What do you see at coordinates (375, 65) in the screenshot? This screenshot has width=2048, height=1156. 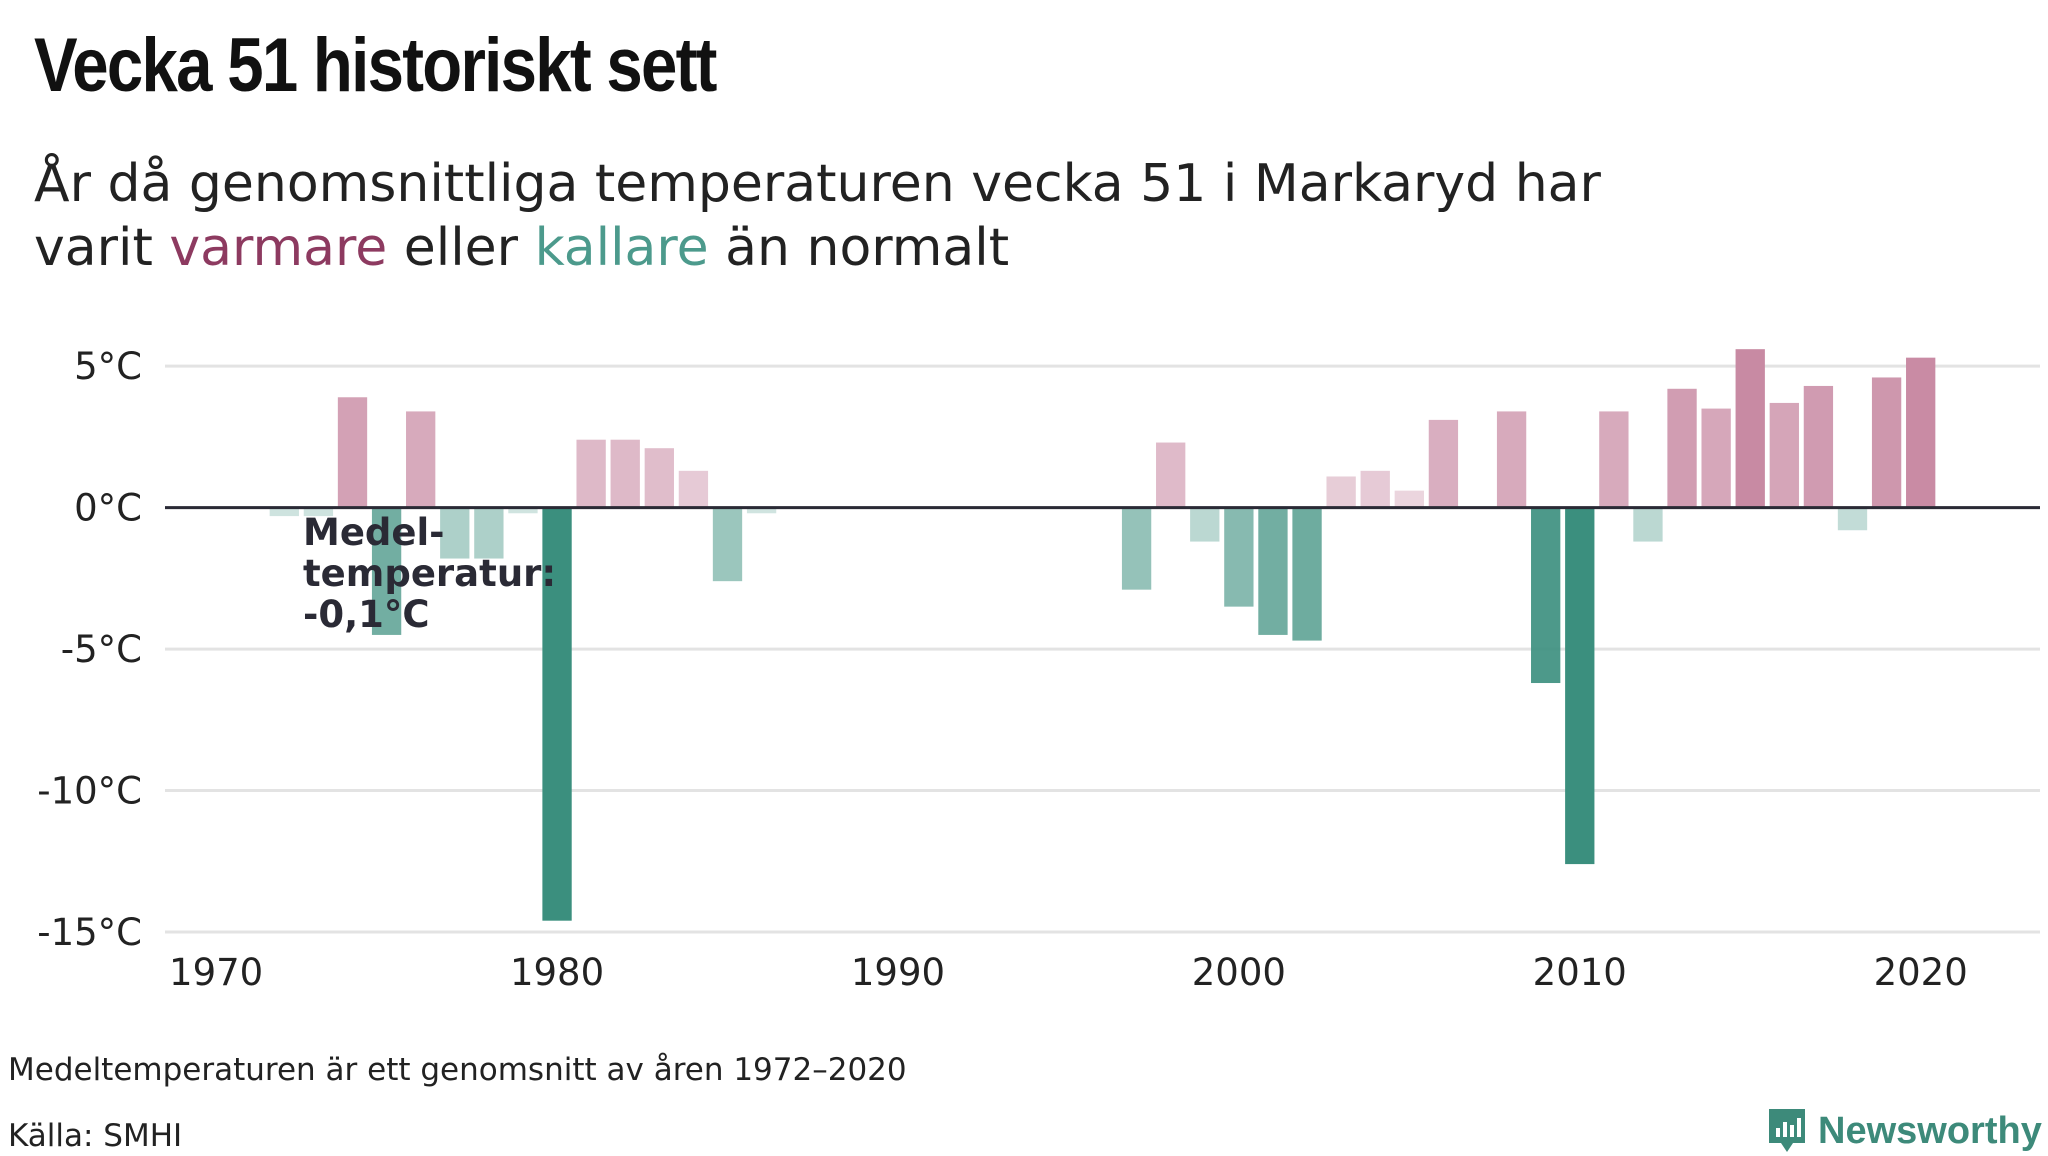 I see `chart-title: Vecka 51 historiskt sett` at bounding box center [375, 65].